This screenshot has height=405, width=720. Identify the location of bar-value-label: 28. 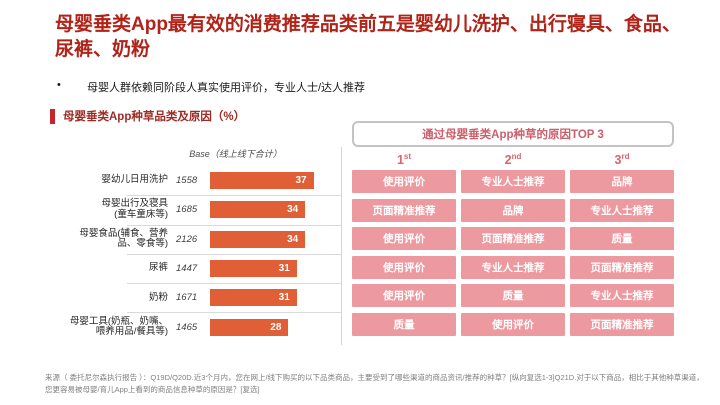
(276, 327).